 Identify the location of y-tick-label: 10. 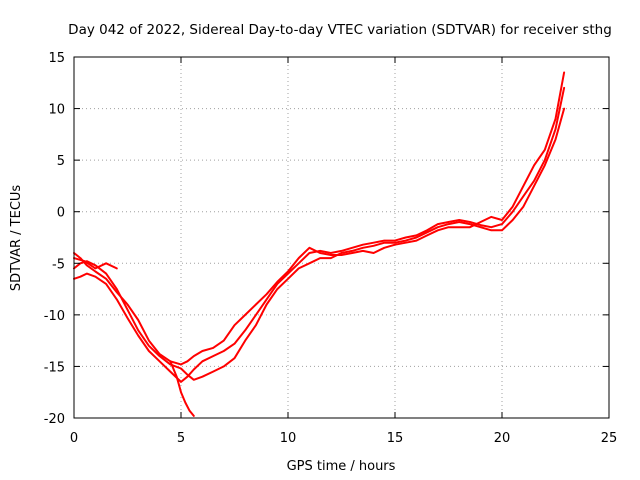
(56, 110).